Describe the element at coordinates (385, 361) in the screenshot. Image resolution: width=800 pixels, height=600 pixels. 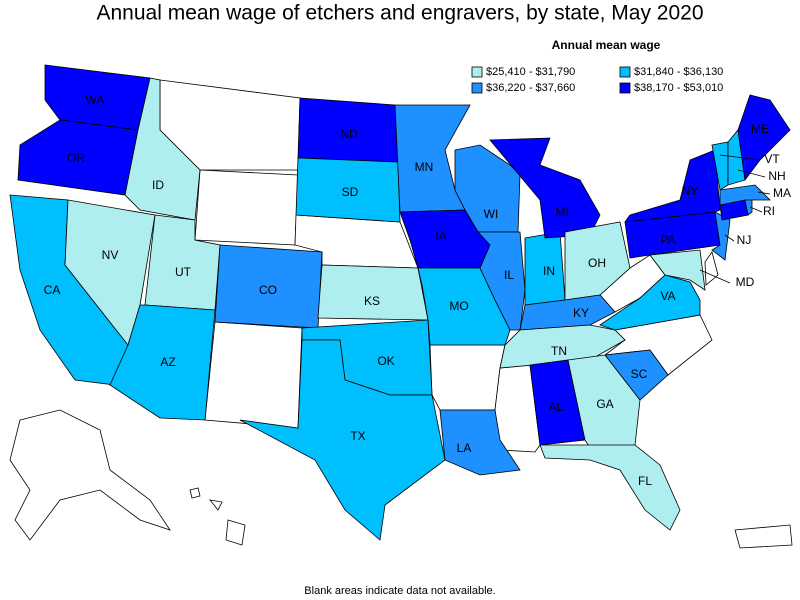
I see `state-label: OK` at that location.